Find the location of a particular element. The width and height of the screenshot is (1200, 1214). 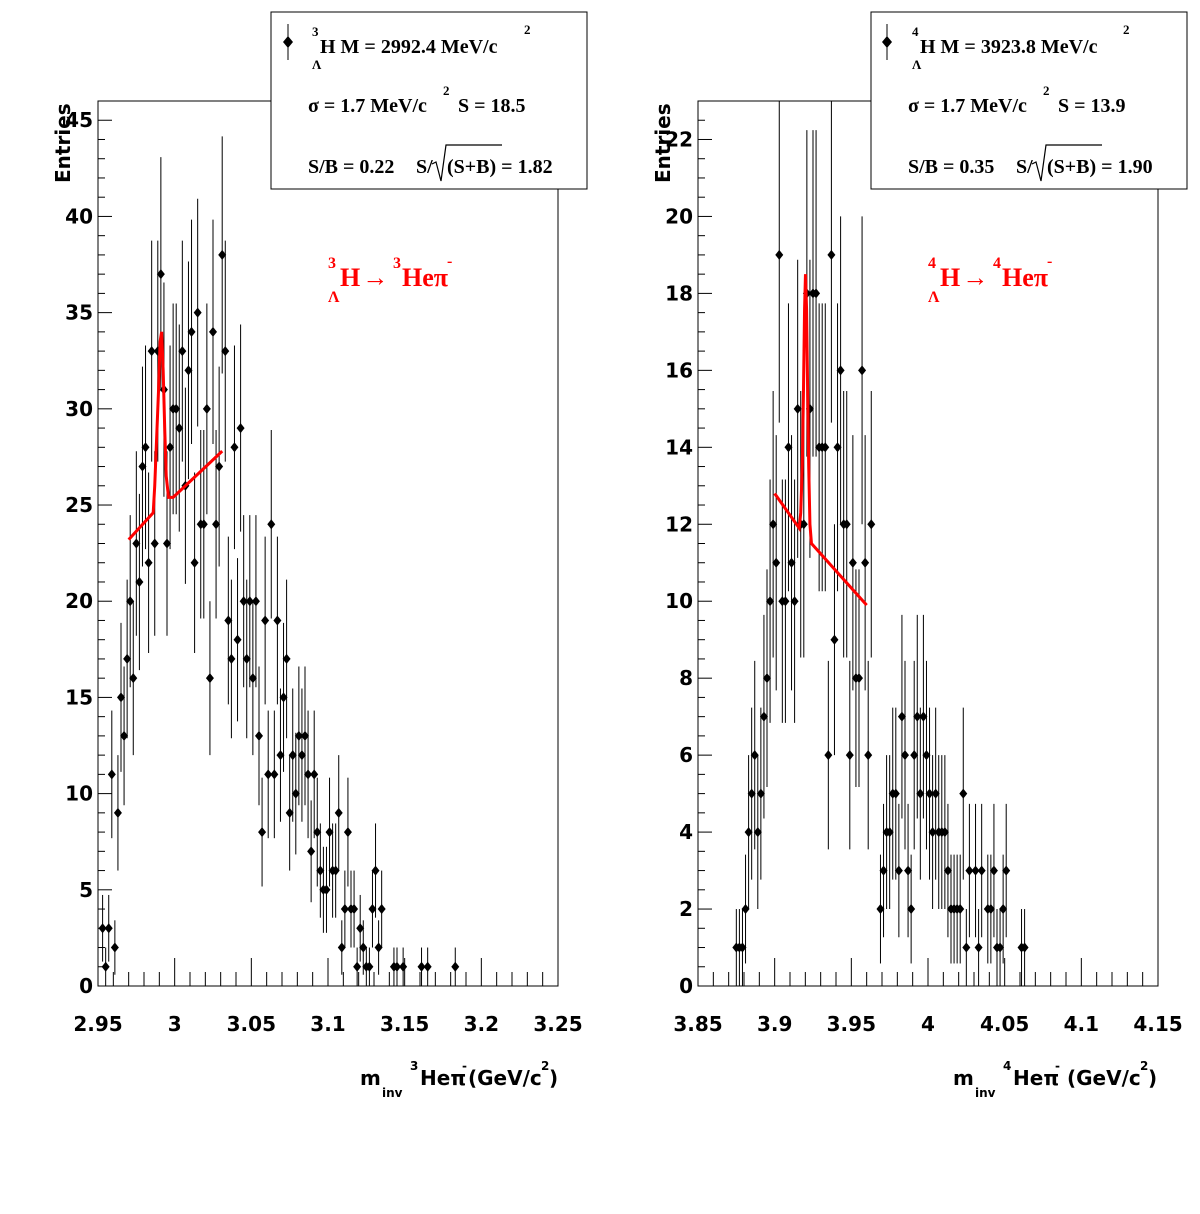

y-ticks: 0 5 10 15 20 25 30 35 40 45 is located at coordinates (88, 549).